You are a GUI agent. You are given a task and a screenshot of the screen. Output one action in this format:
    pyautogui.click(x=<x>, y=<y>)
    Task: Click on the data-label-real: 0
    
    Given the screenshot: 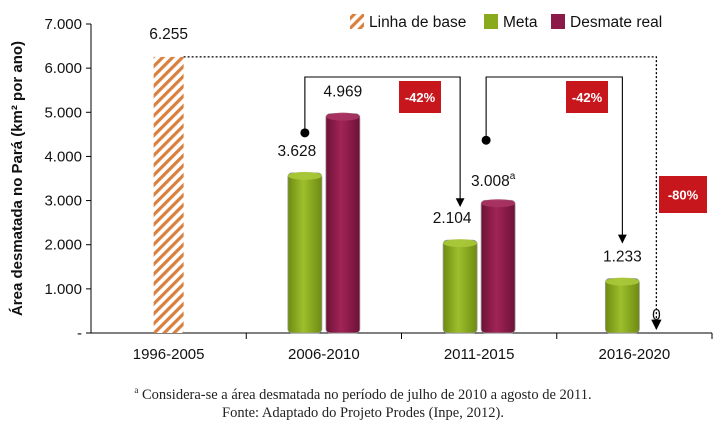 What is the action you would take?
    pyautogui.click(x=656, y=315)
    